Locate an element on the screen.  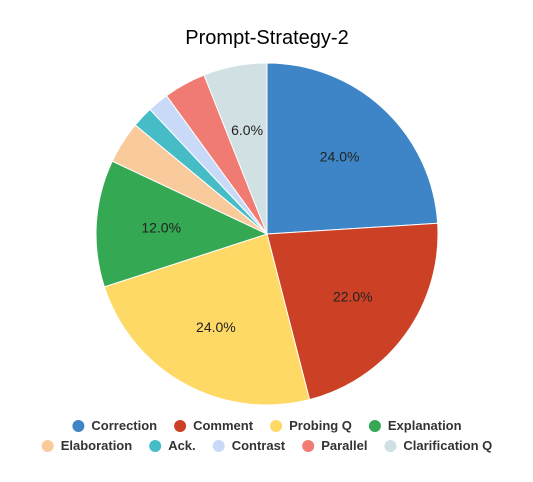
legend-swatch-elaboration is located at coordinates (47, 446).